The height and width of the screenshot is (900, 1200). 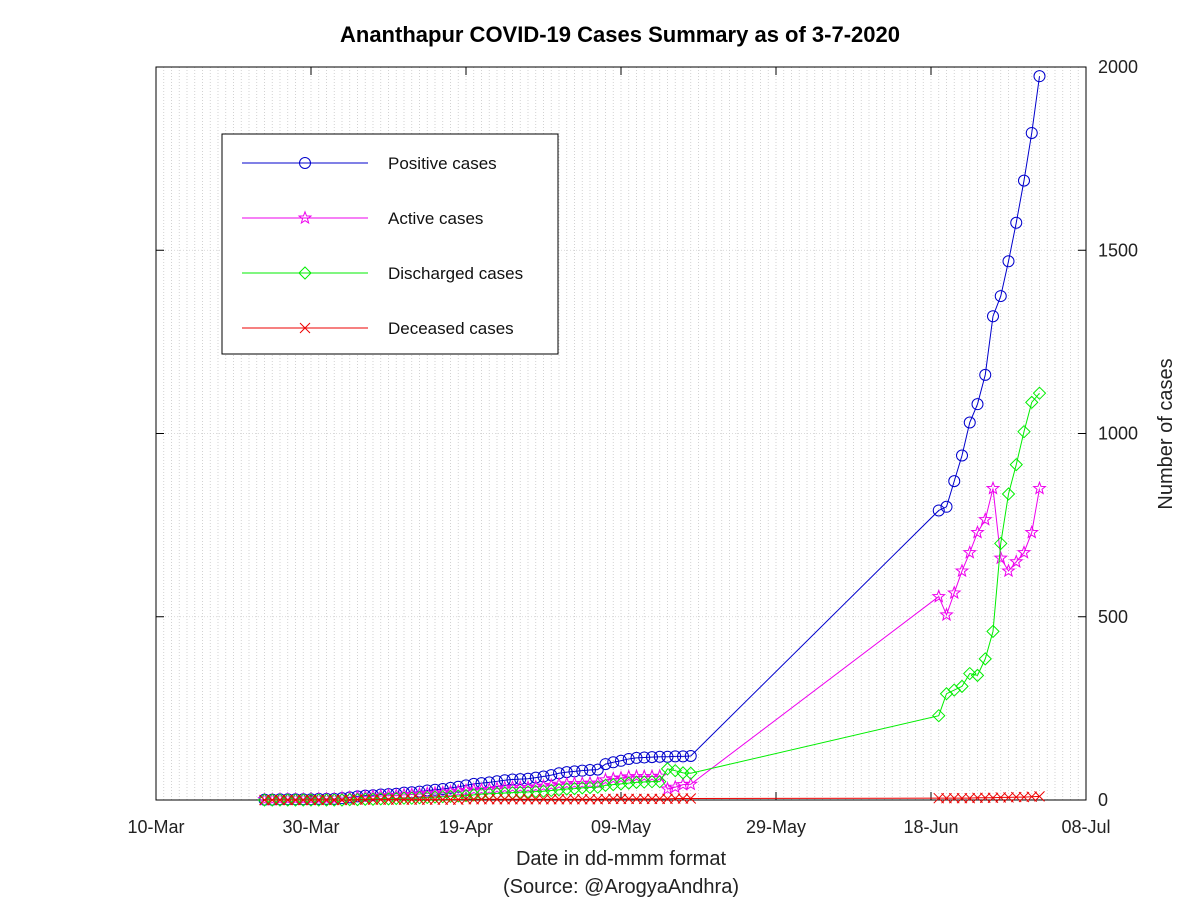 I want to click on x-tick-label: 19-Apr, so click(x=466, y=827).